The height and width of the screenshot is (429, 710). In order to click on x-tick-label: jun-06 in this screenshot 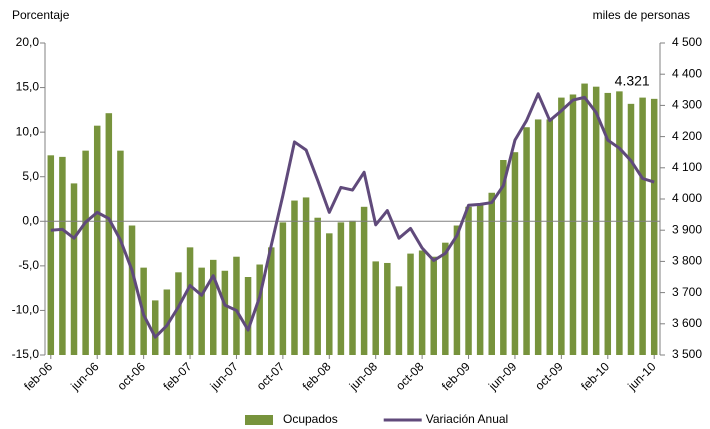, I will do `click(84, 376)`.